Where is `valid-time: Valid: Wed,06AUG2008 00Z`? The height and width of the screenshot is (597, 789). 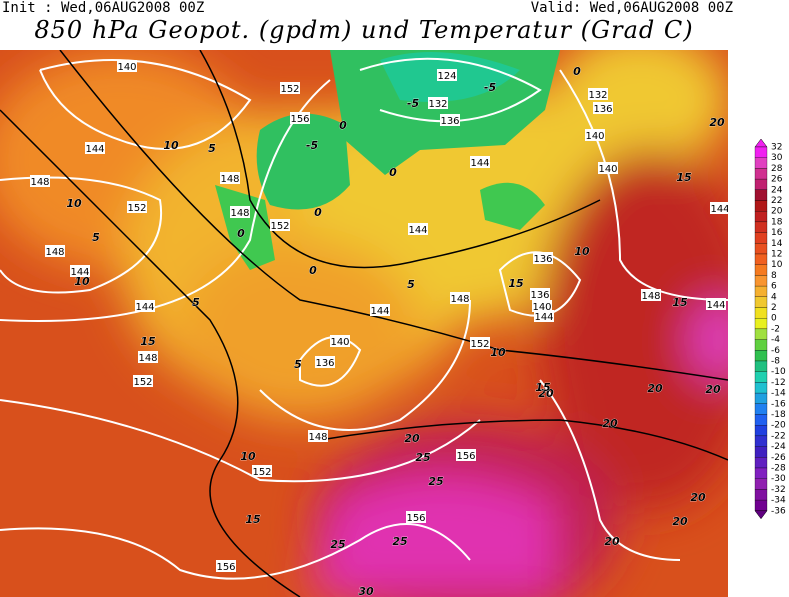
valid-time: Valid: Wed,06AUG2008 00Z is located at coordinates (631, 8).